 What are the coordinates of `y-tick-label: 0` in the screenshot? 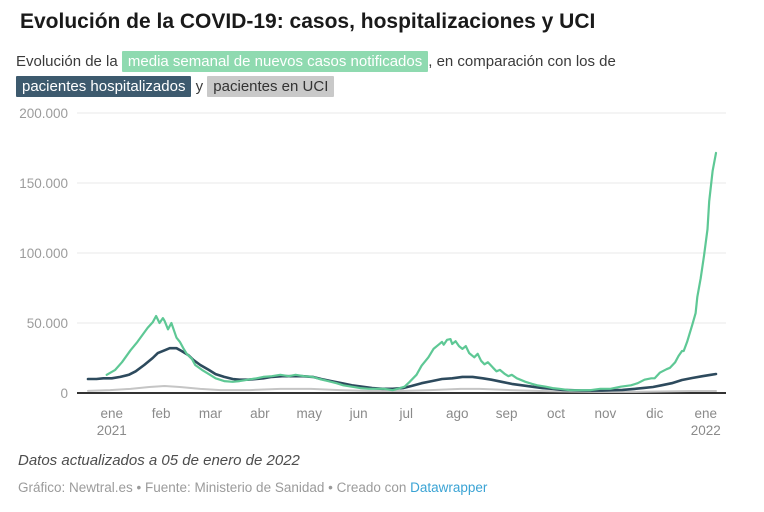 It's located at (64, 393).